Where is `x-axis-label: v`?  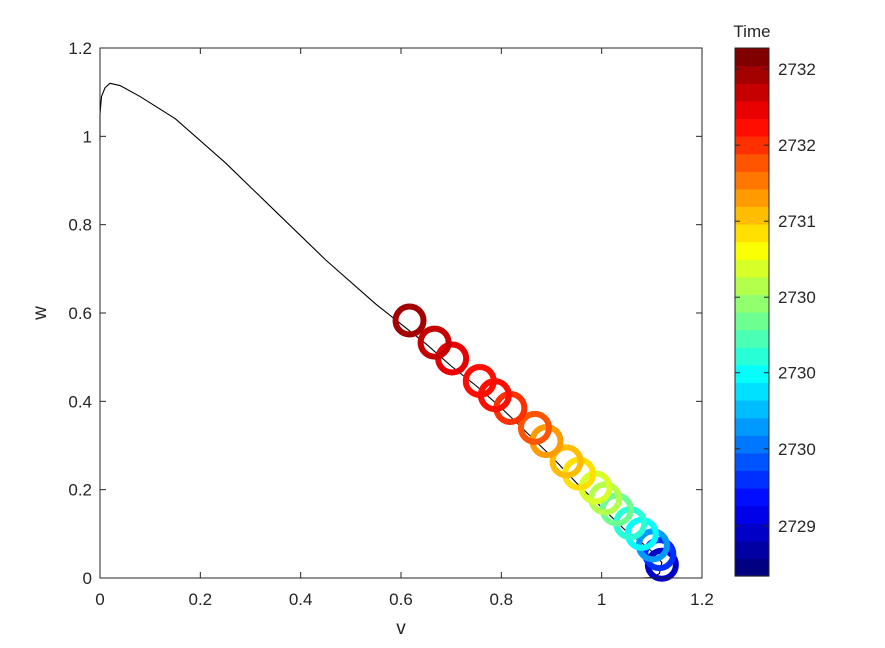 x-axis-label: v is located at coordinates (401, 628).